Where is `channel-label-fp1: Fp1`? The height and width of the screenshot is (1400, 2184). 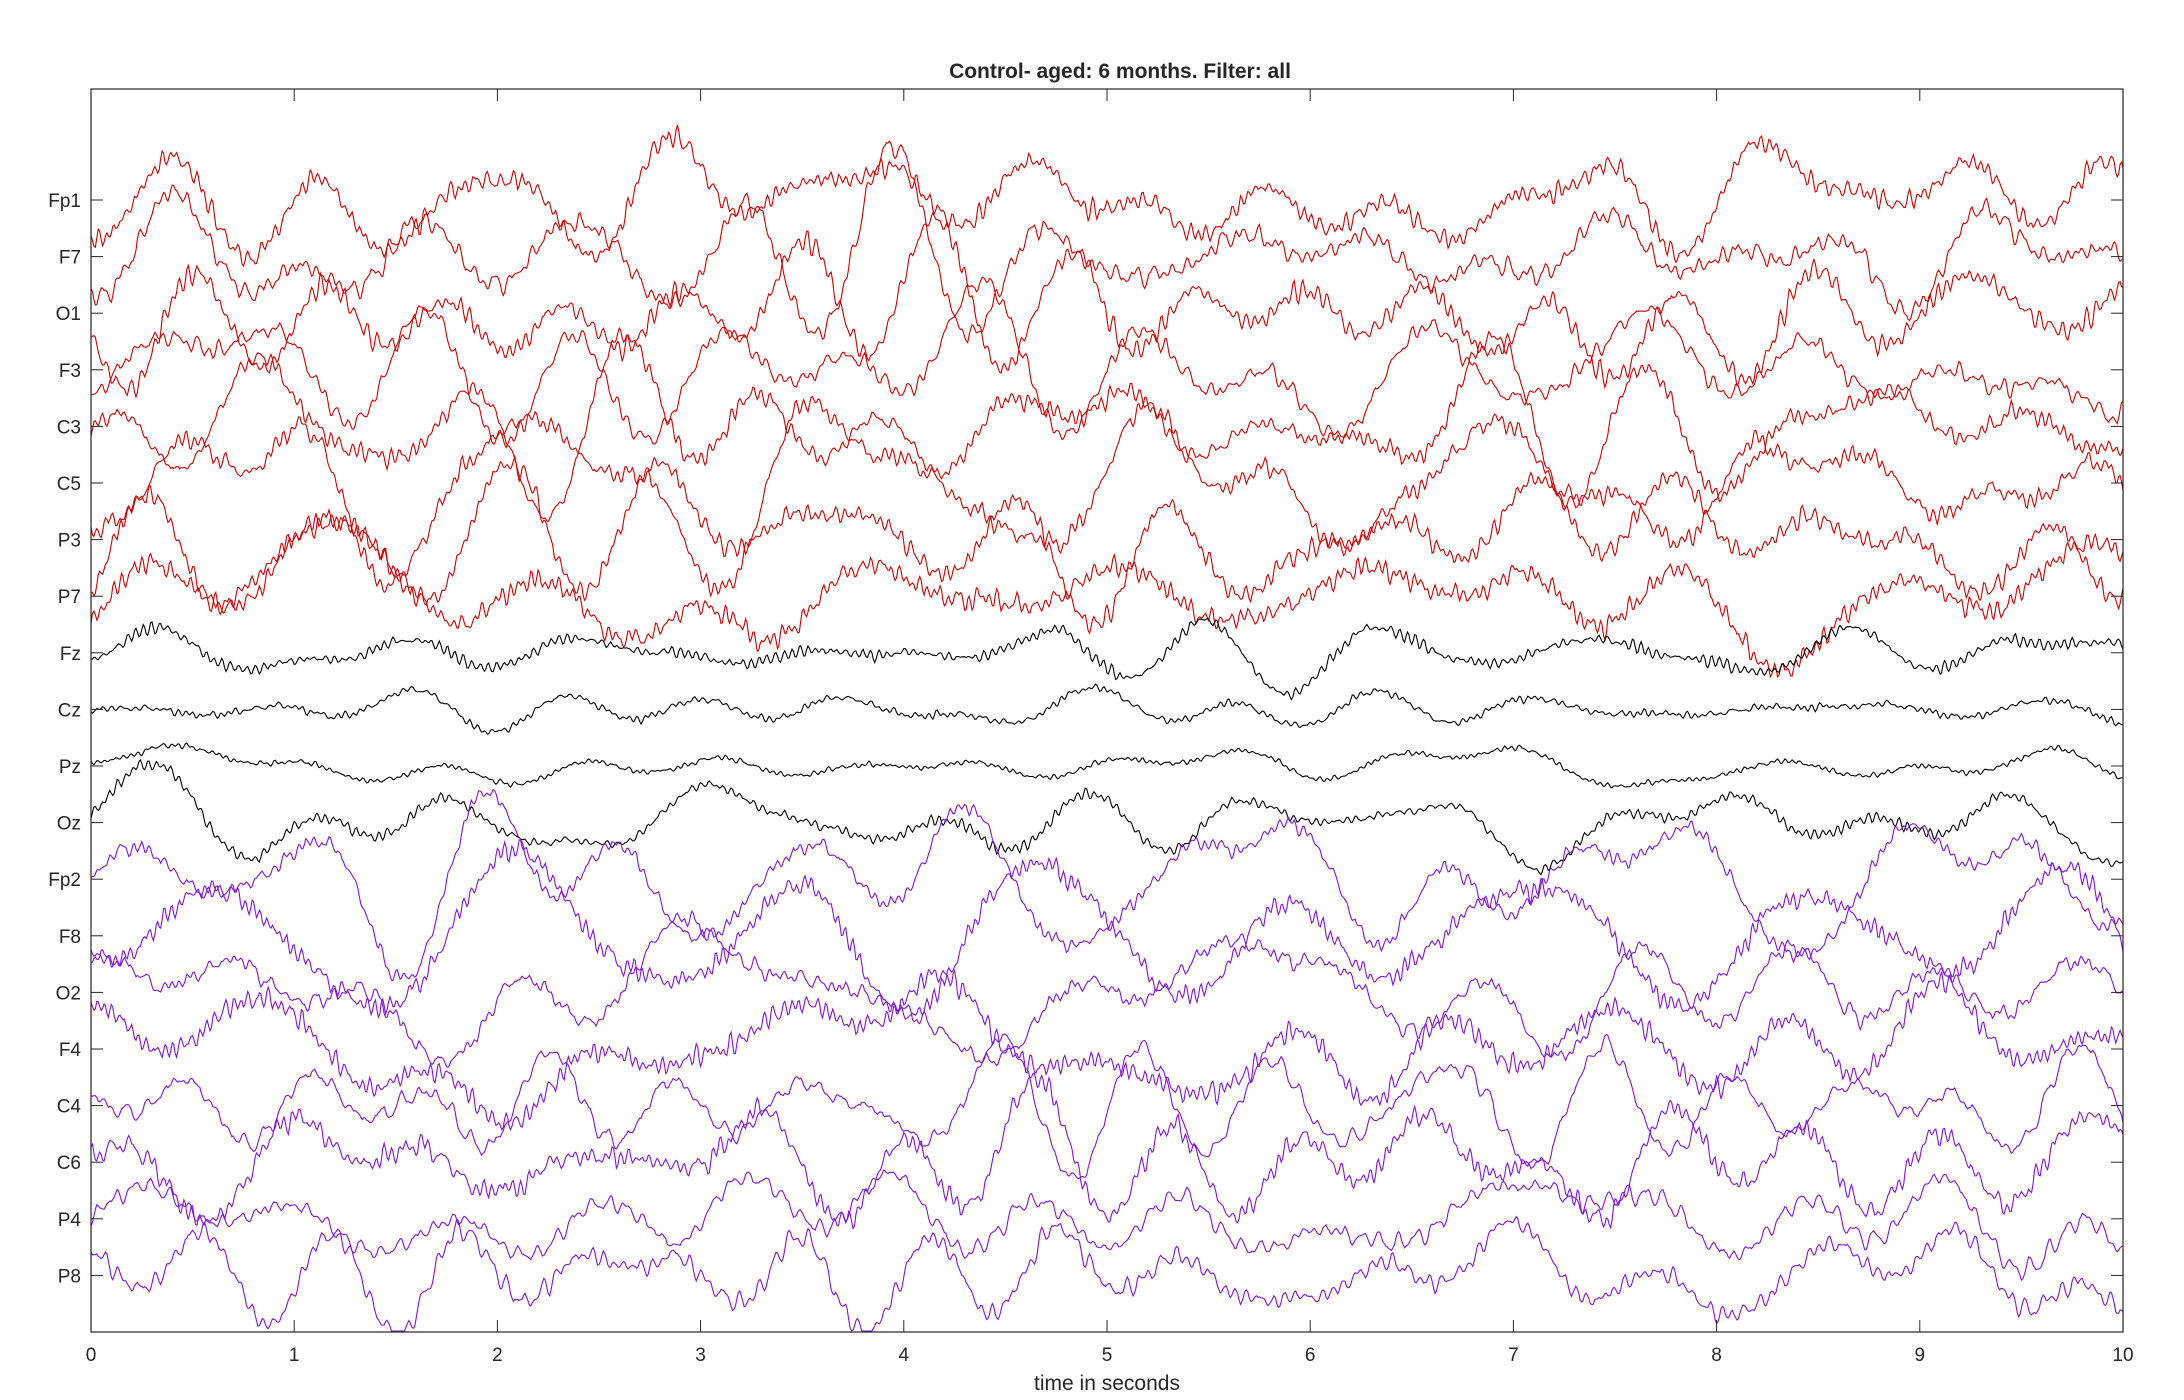 channel-label-fp1: Fp1 is located at coordinates (64, 201).